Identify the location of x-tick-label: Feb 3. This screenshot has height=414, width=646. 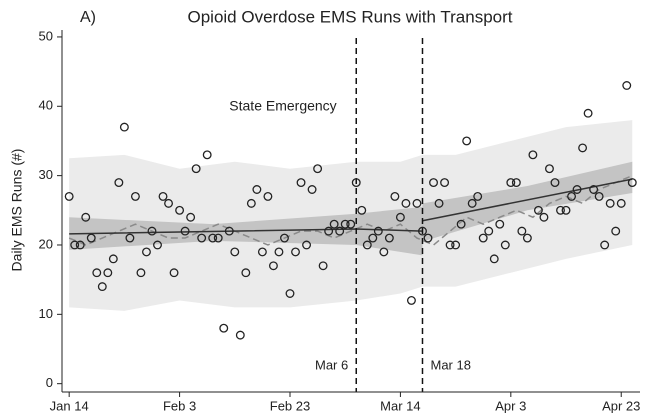
(179, 405).